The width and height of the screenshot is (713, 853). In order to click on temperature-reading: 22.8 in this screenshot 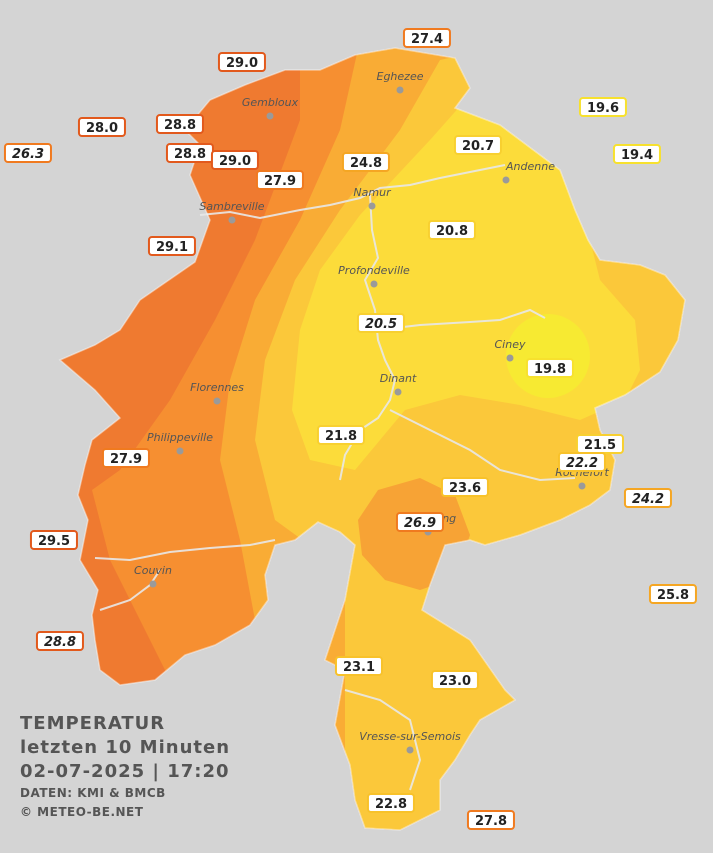, I will do `click(391, 803)`.